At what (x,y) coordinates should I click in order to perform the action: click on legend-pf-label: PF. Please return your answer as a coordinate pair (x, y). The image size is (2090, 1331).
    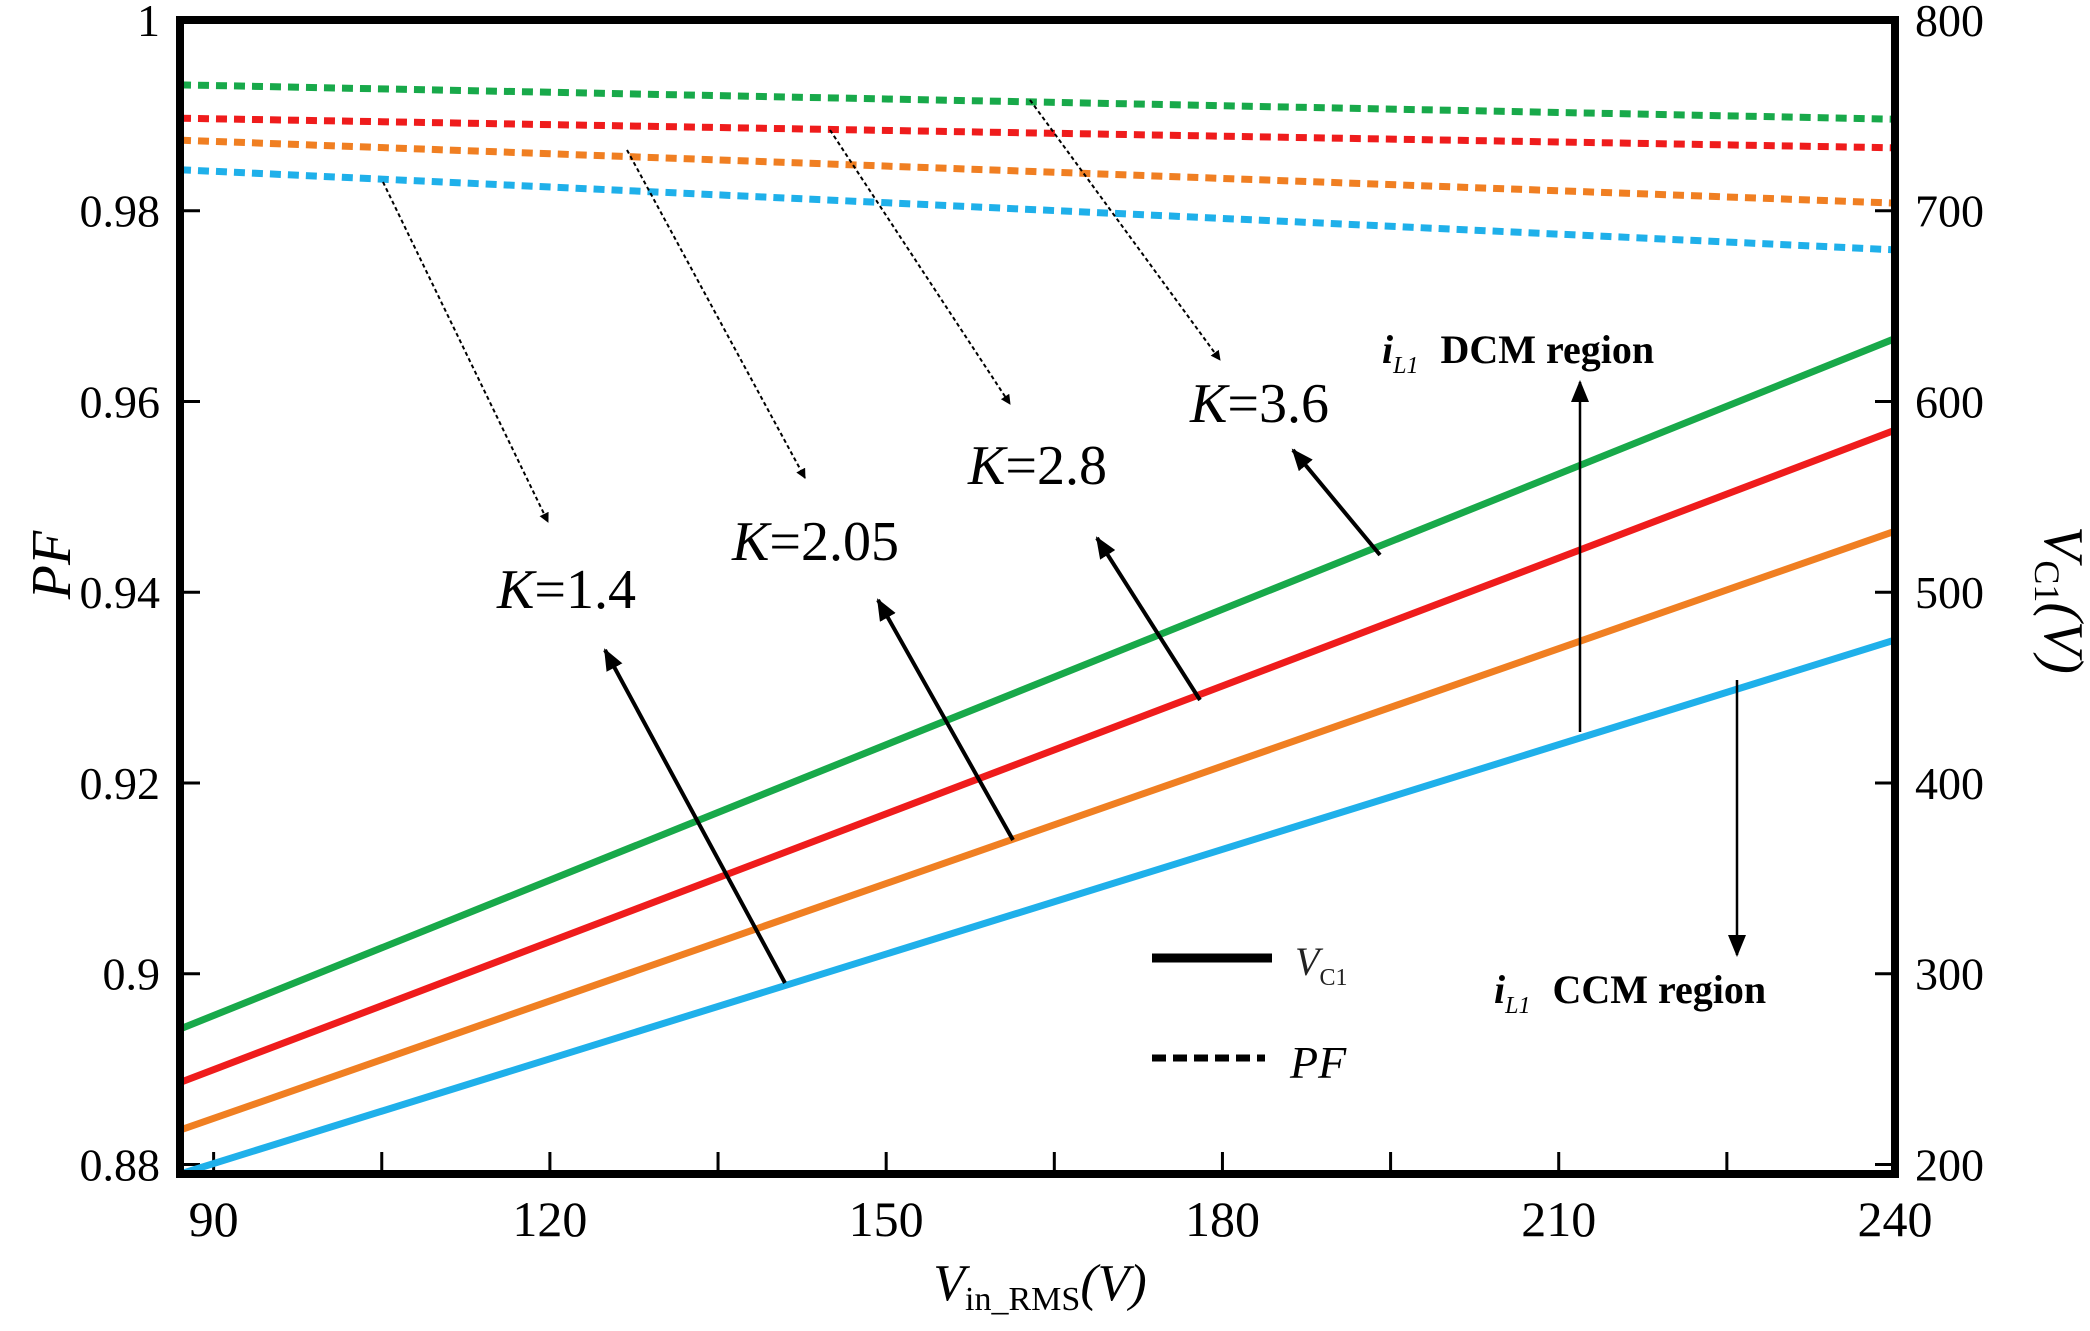
    Looking at the image, I should click on (1318, 1062).